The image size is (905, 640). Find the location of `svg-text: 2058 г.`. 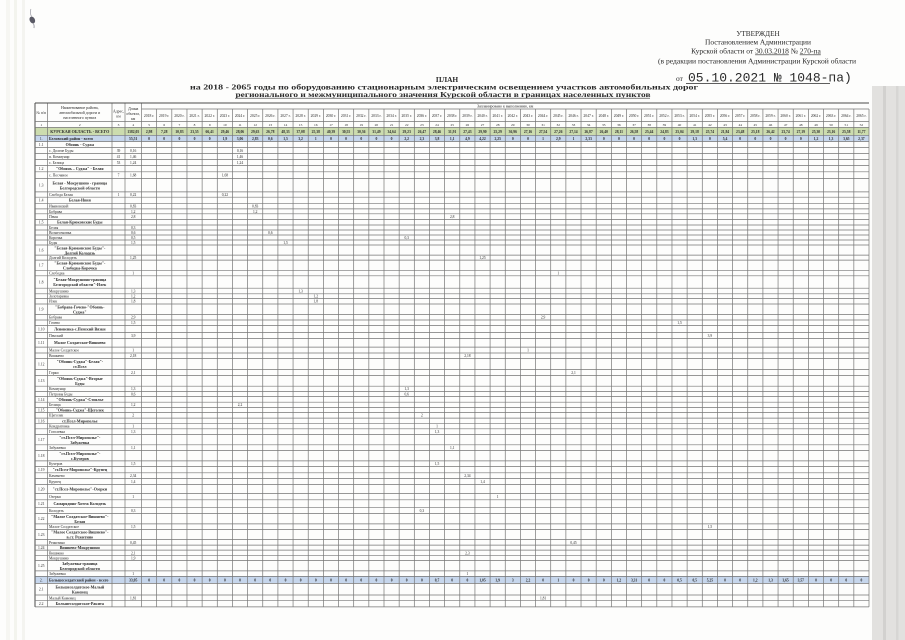

svg-text: 2058 г. is located at coordinates (755, 116).